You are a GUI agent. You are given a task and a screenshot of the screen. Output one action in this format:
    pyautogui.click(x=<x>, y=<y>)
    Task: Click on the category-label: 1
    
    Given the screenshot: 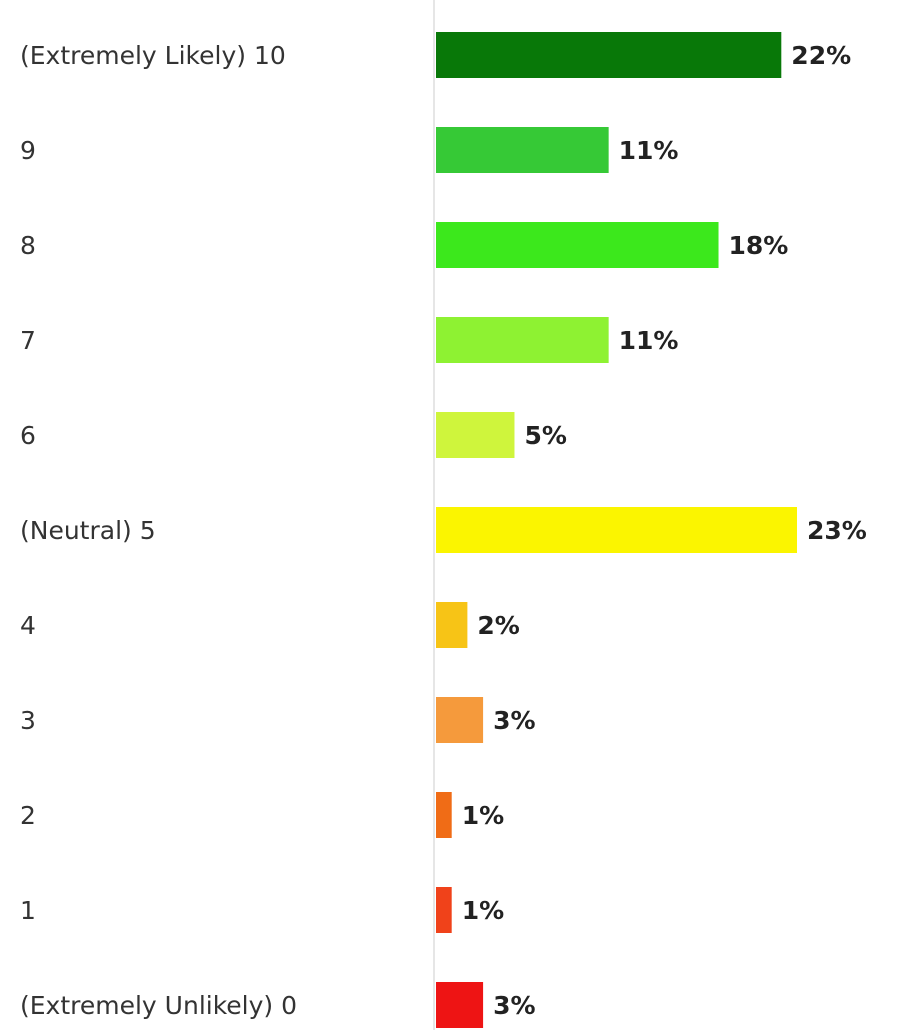 What is the action you would take?
    pyautogui.click(x=28, y=910)
    